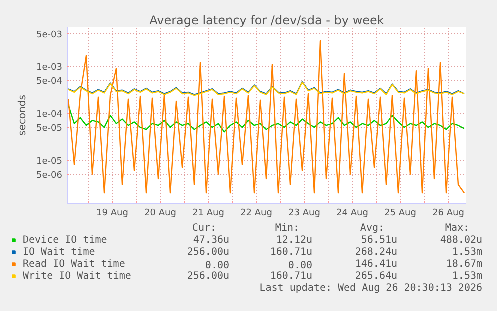  What do you see at coordinates (352, 213) in the screenshot?
I see `x-tick-label: 24 Aug` at bounding box center [352, 213].